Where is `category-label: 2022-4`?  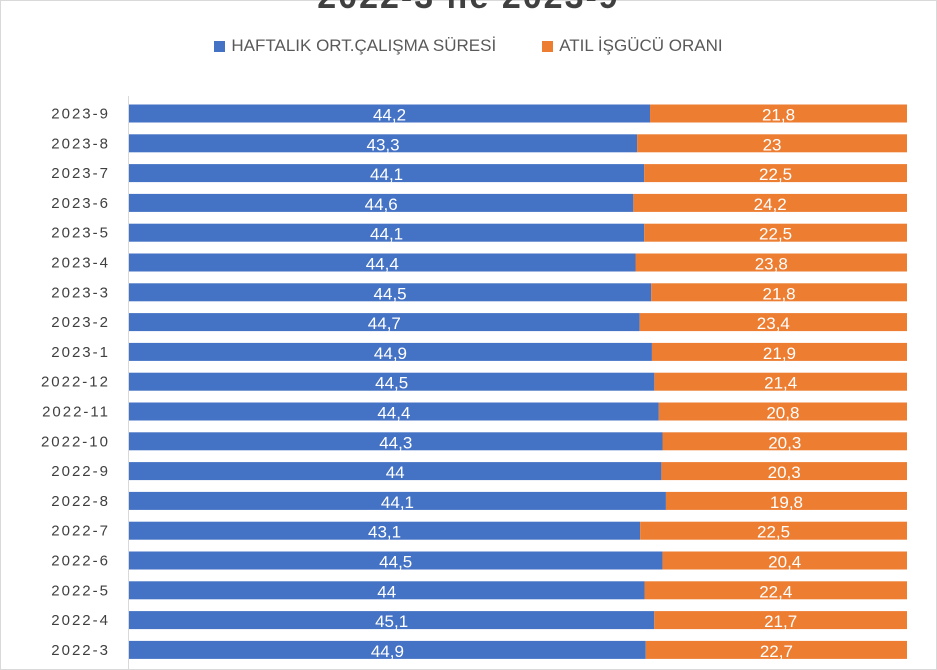 category-label: 2022-4 is located at coordinates (80, 620).